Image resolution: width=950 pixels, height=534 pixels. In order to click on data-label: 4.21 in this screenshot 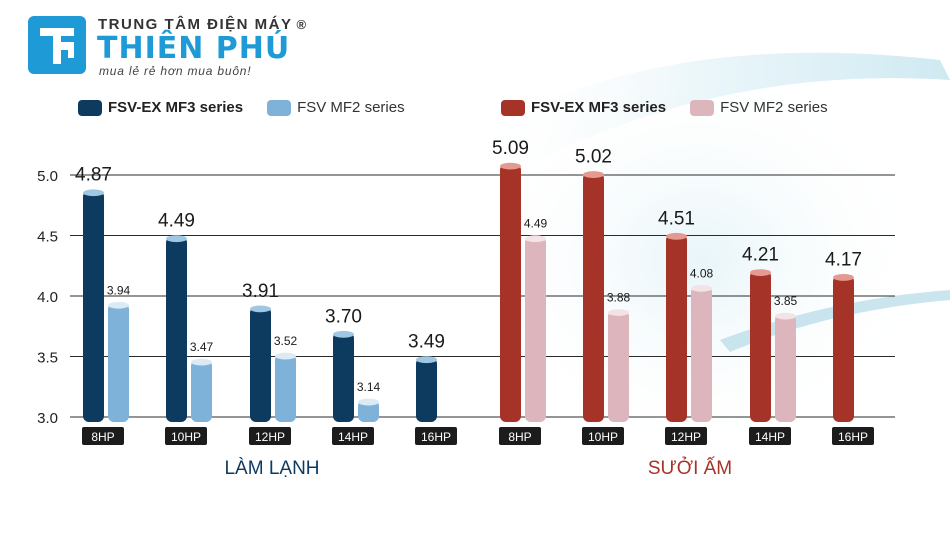, I will do `click(760, 255)`.